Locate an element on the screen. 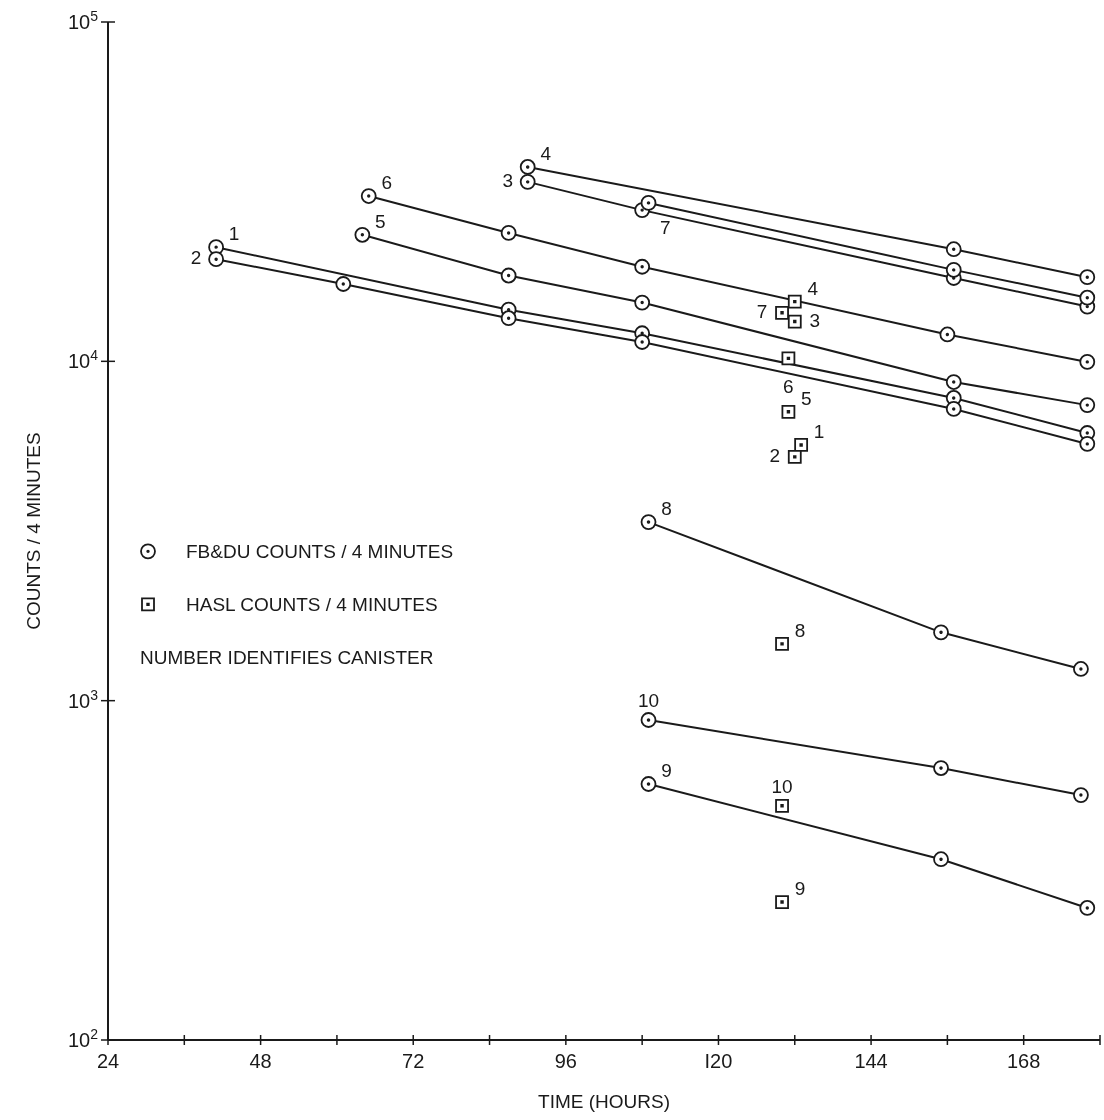 The image size is (1104, 1120). x-tick-label: 96 is located at coordinates (565, 1061).